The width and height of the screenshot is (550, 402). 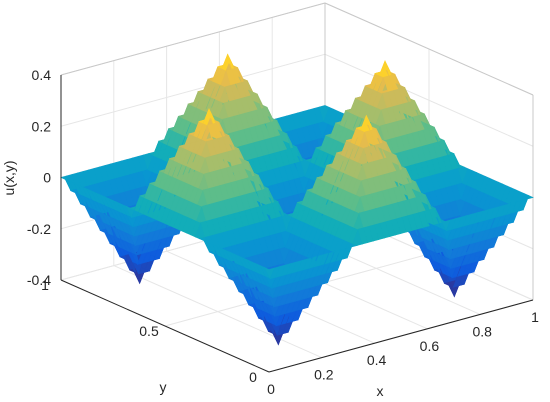 What do you see at coordinates (430, 346) in the screenshot?
I see `x-tick-label: 0.6` at bounding box center [430, 346].